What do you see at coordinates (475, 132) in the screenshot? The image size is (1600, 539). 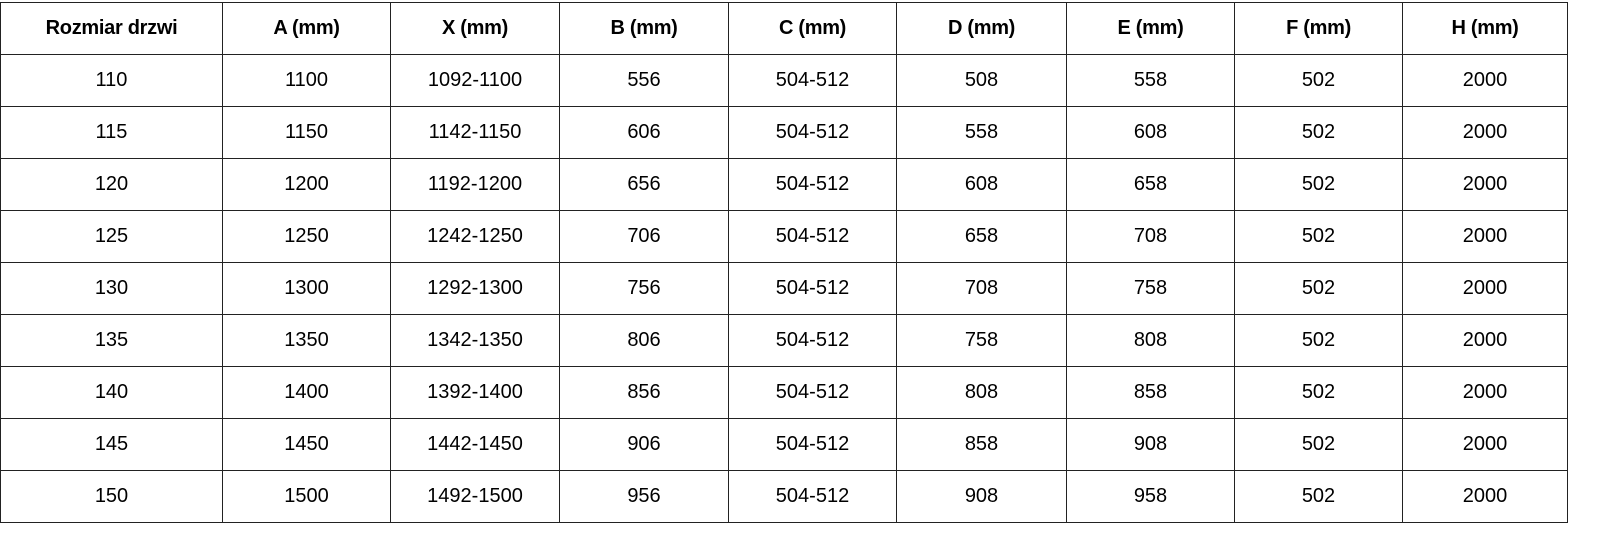 I see `table-cell: 1142-1150` at bounding box center [475, 132].